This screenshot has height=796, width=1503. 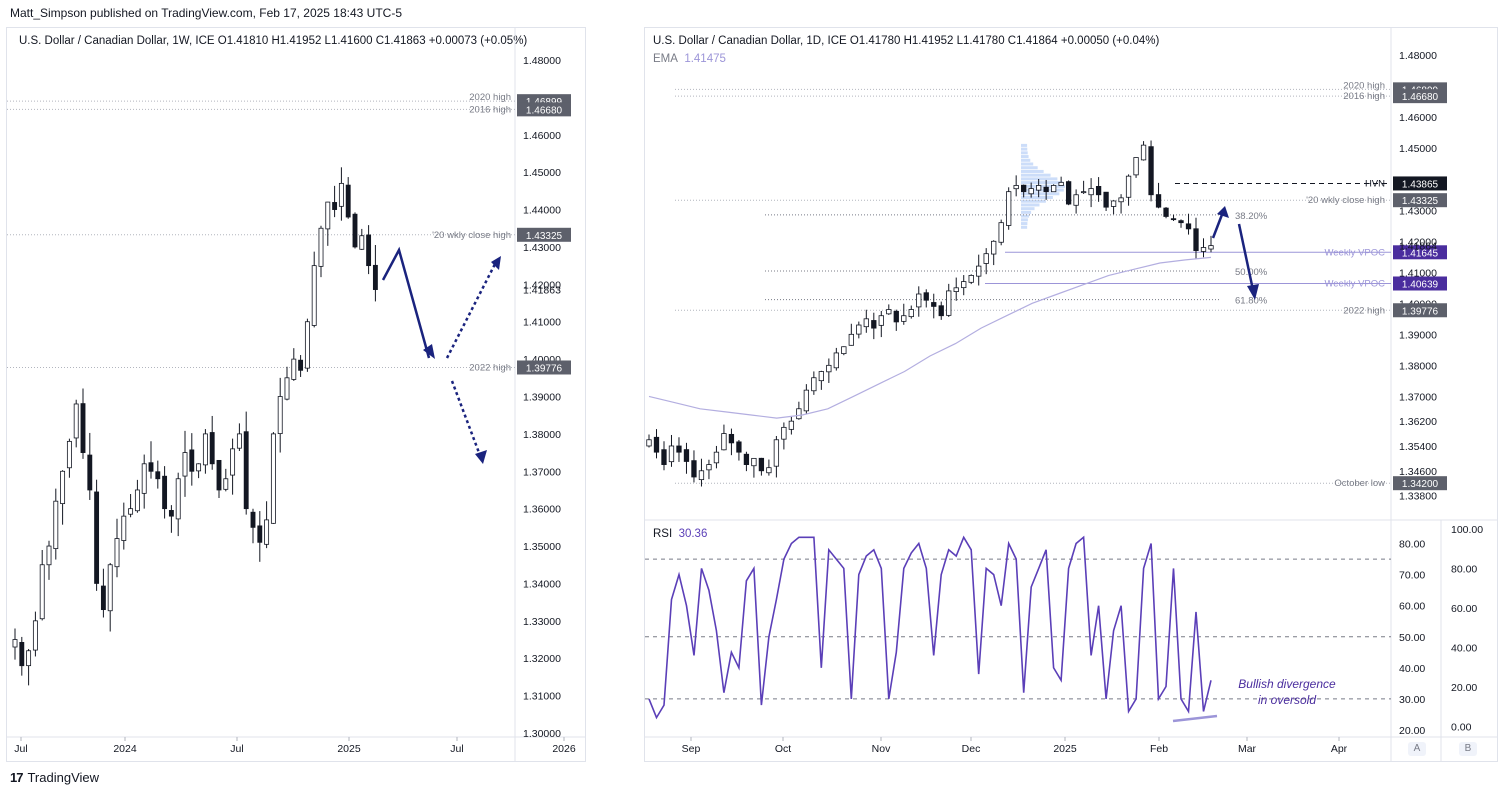 What do you see at coordinates (17, 777) in the screenshot?
I see `tradingview-logo-icon: 17` at bounding box center [17, 777].